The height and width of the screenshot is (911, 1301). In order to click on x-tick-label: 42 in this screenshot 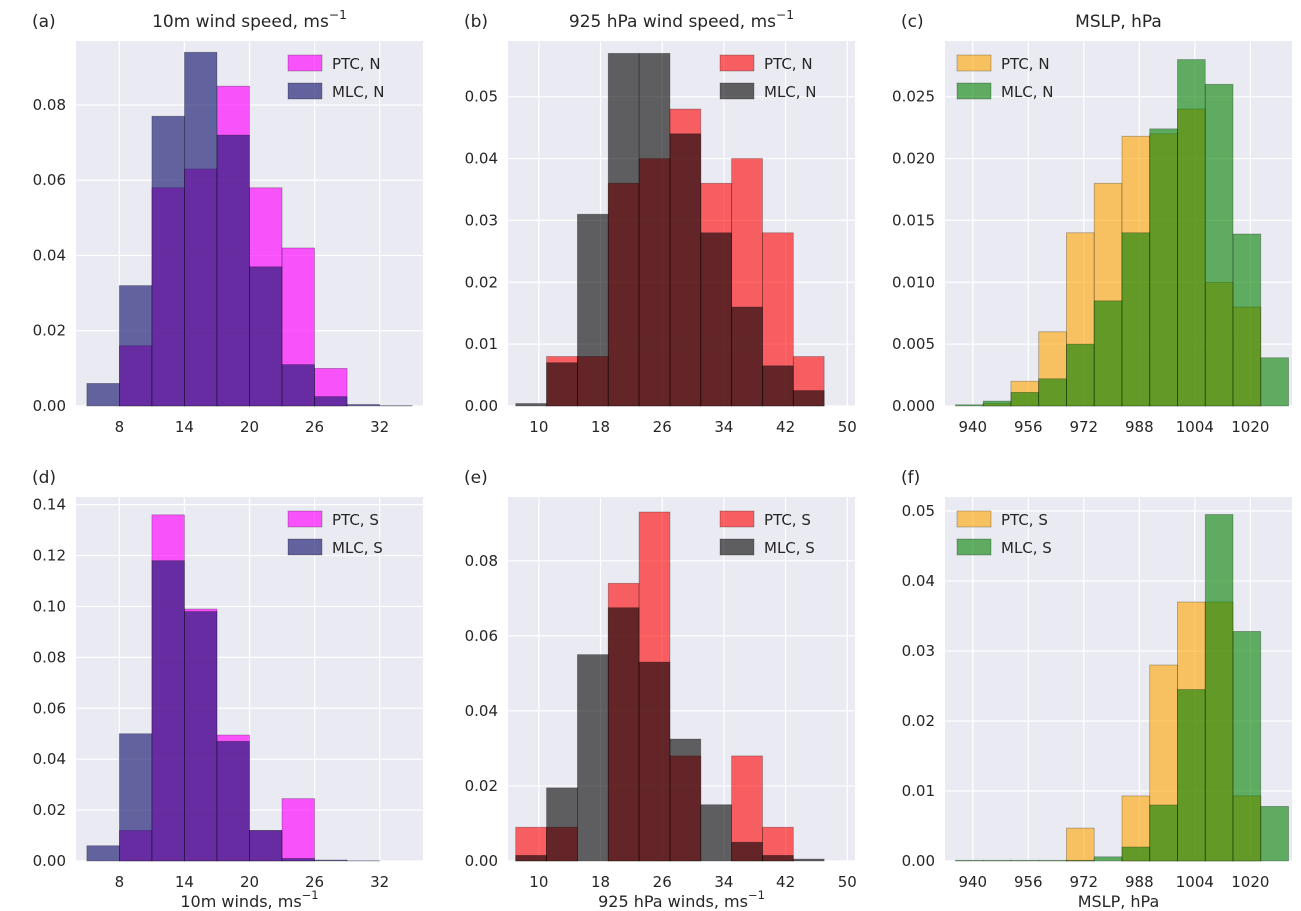, I will do `click(785, 882)`.